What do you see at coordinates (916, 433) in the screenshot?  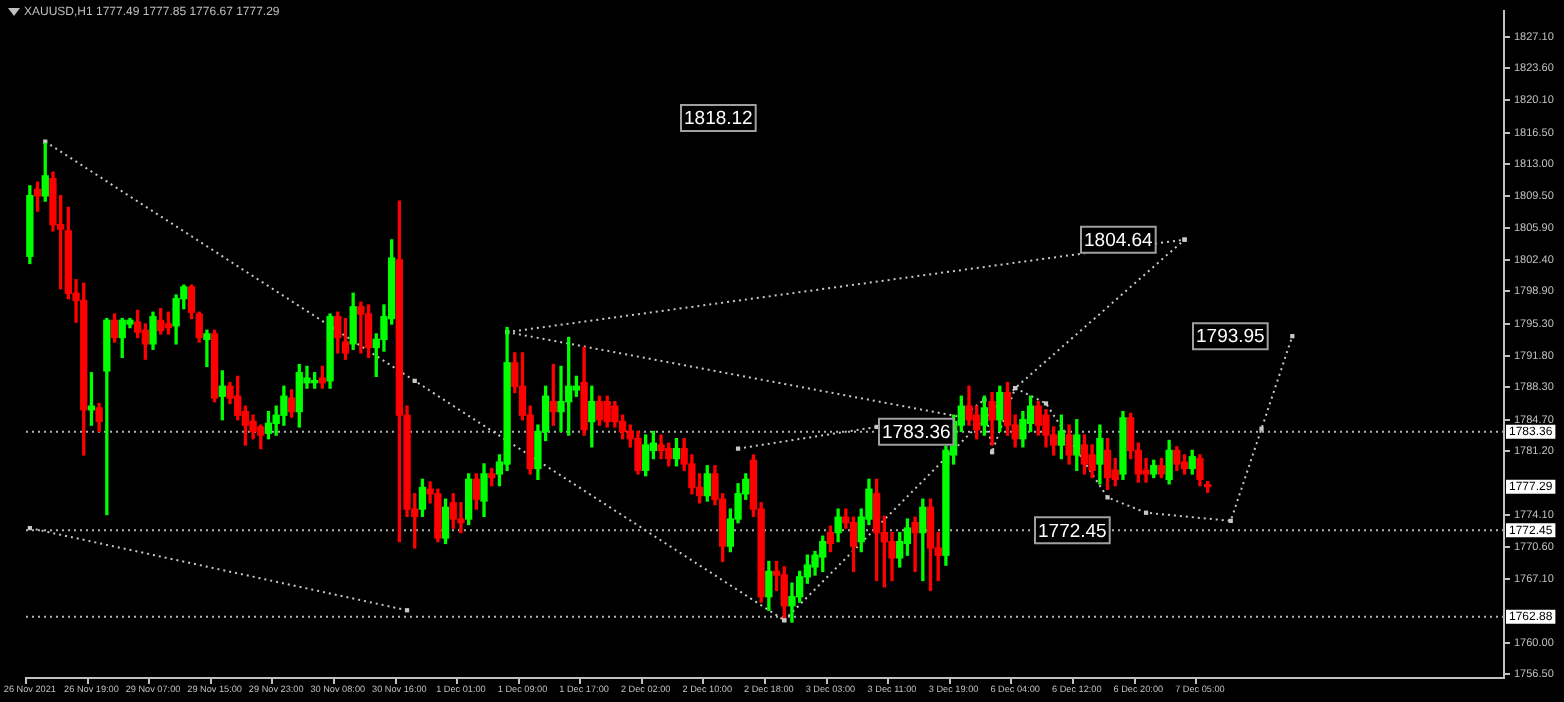 I see `annotation: 1783.36` at bounding box center [916, 433].